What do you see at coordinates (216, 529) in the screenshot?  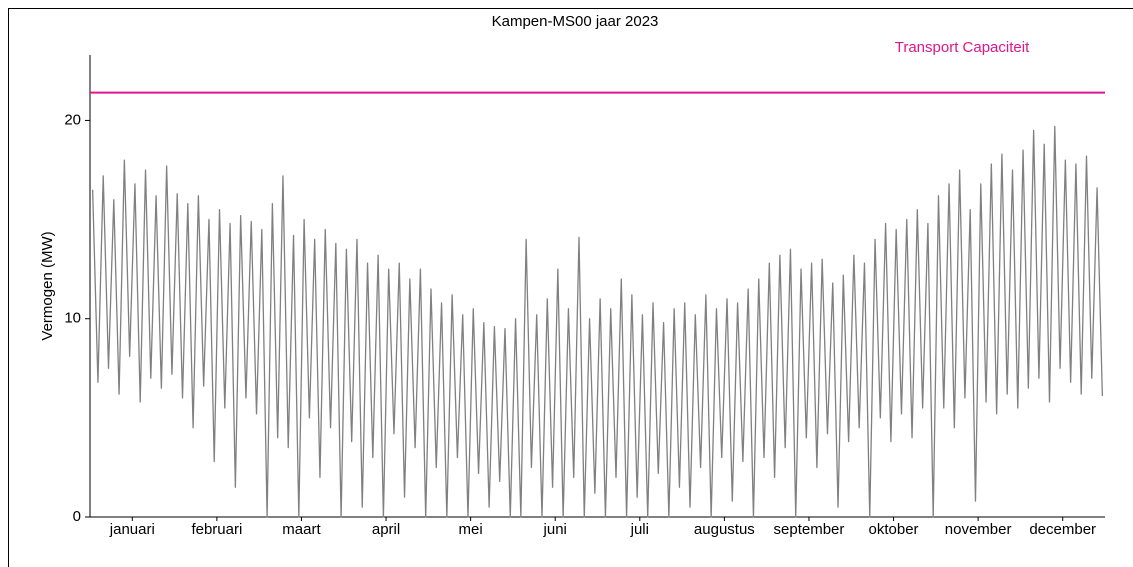 I see `x-tick-label: februari` at bounding box center [216, 529].